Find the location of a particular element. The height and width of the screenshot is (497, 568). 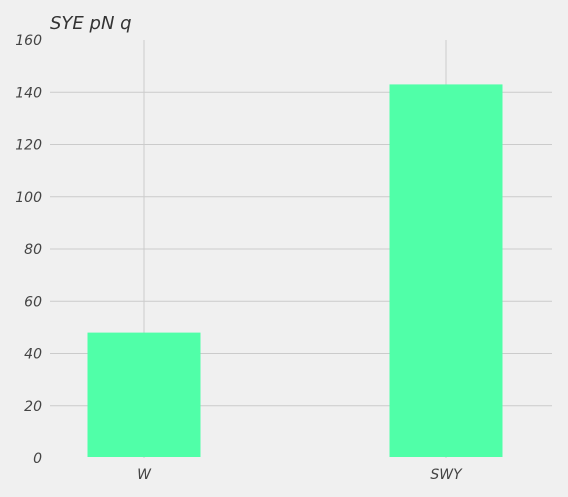

y-tick-label: 40 is located at coordinates (33, 355).